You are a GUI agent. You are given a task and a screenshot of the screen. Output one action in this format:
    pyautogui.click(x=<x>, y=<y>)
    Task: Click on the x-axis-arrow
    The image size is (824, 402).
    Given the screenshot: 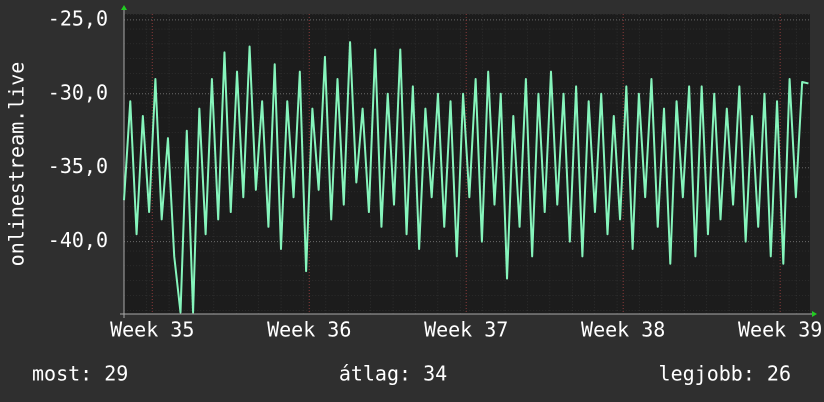 What is the action you would take?
    pyautogui.click(x=814, y=314)
    